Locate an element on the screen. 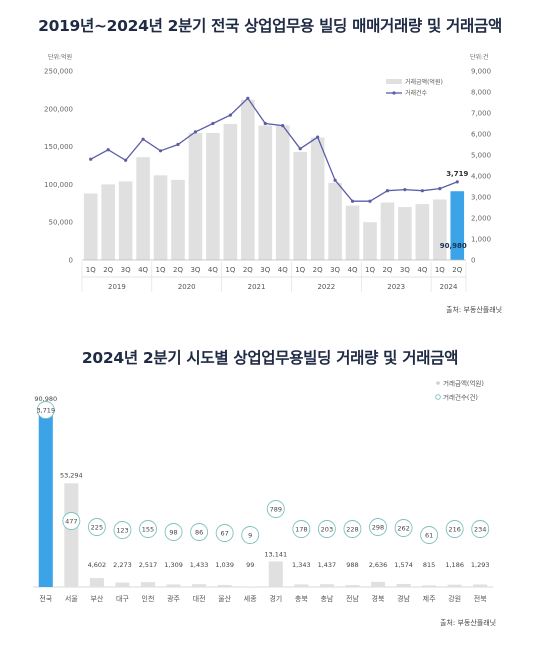  region-label: 전북 is located at coordinates (480, 598).